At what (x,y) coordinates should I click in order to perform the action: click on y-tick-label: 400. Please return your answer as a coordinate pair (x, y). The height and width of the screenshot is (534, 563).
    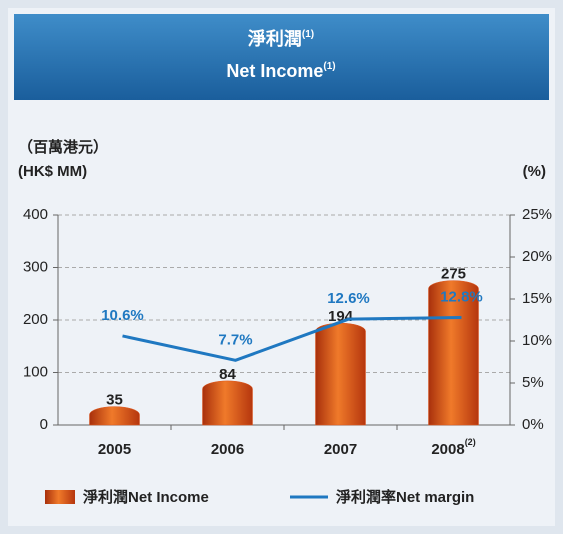
    Looking at the image, I should click on (35, 214).